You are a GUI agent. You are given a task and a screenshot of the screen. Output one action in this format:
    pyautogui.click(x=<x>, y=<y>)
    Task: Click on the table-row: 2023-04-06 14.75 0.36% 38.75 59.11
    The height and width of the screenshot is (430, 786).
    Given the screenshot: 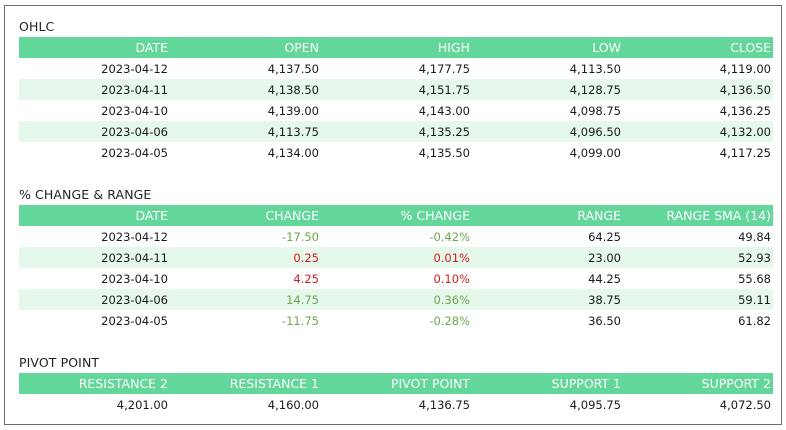 What is the action you would take?
    pyautogui.click(x=396, y=299)
    